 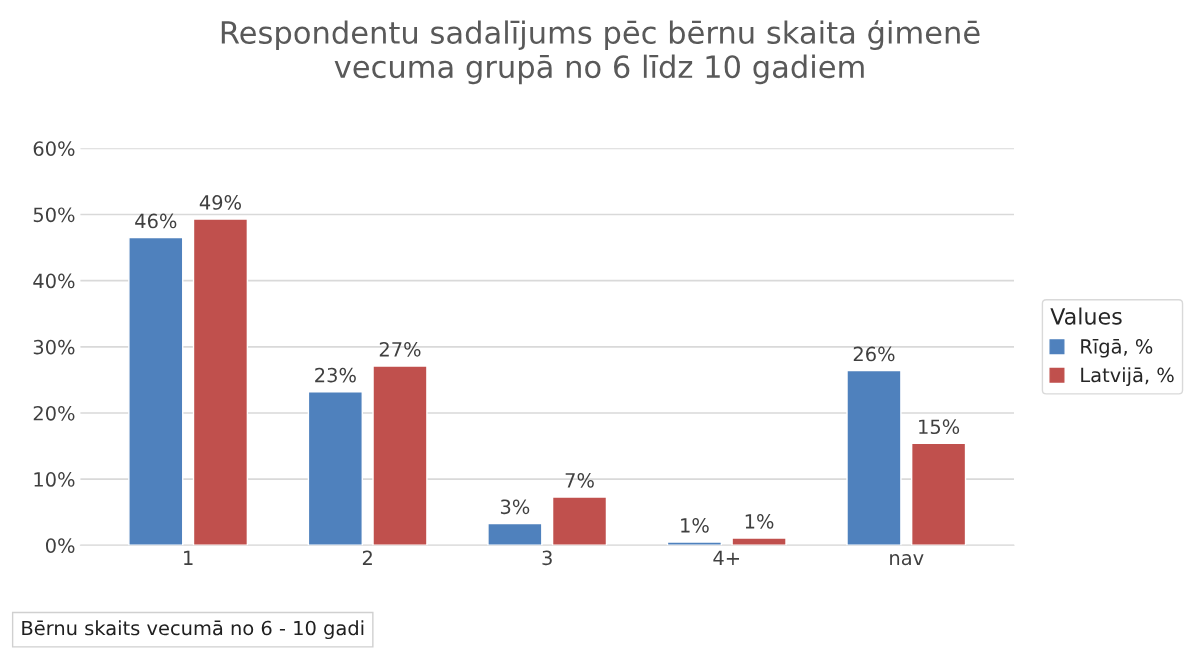 What do you see at coordinates (547, 558) in the screenshot?
I see `x-tick-label: 3` at bounding box center [547, 558].